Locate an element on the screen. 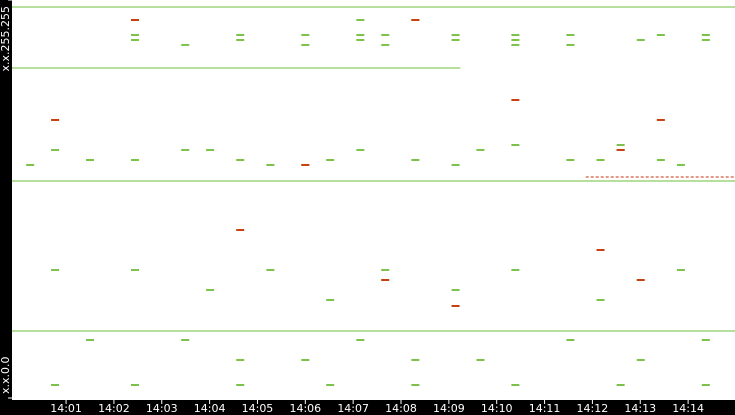  x-tick-label: 14:13 is located at coordinates (640, 408).